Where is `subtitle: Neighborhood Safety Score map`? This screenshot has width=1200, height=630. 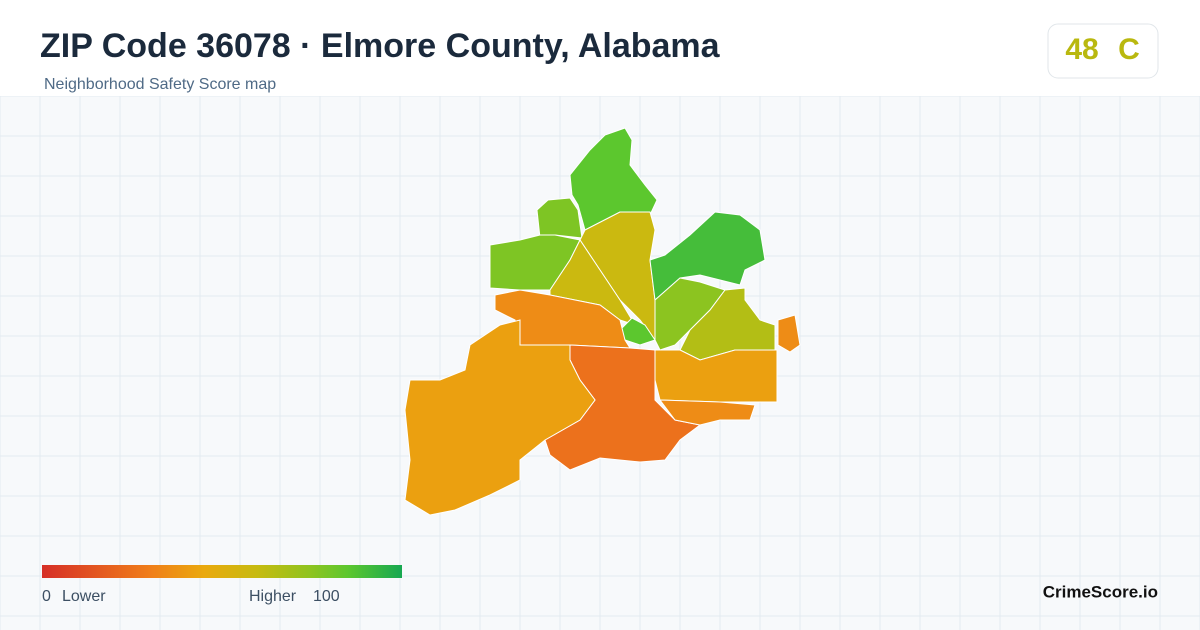
subtitle: Neighborhood Safety Score map is located at coordinates (160, 84).